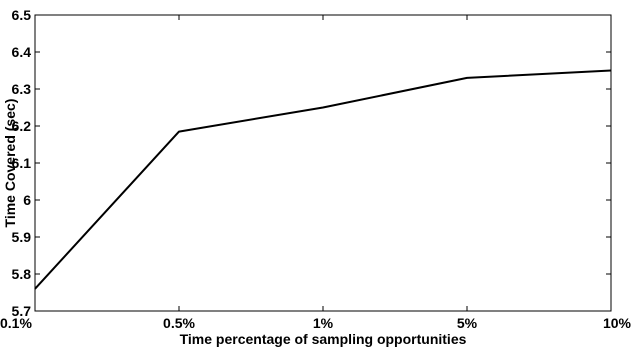  What do you see at coordinates (467, 323) in the screenshot?
I see `x-tick-label: 5%` at bounding box center [467, 323].